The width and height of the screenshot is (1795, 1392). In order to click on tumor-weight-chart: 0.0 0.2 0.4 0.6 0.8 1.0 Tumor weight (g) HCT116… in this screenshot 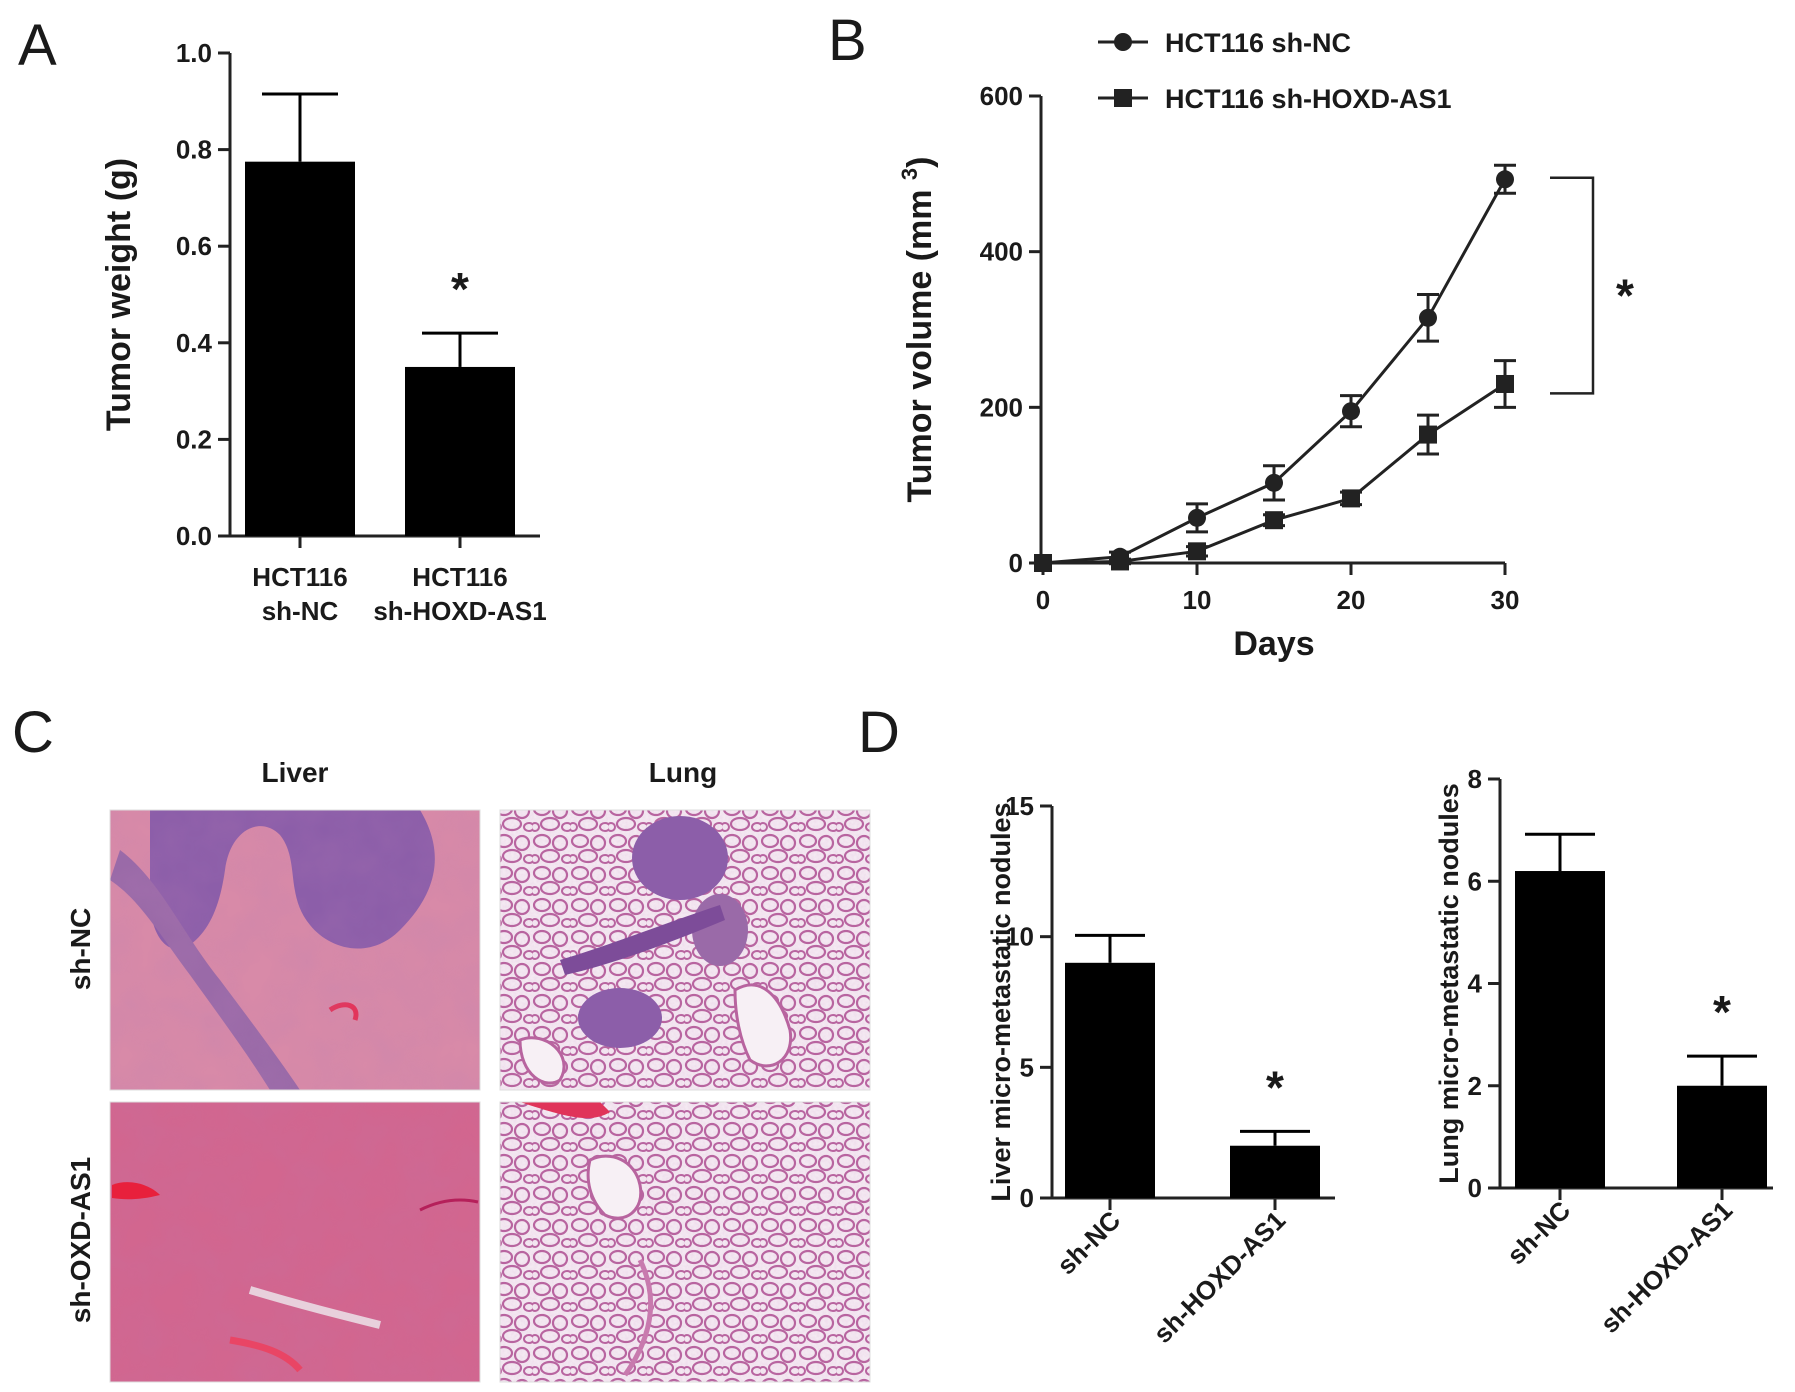, I will do `click(323, 332)`.